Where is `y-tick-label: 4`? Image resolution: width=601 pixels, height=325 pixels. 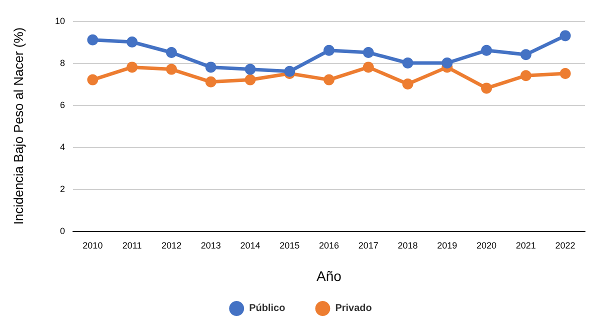 y-tick-label: 4 is located at coordinates (62, 147).